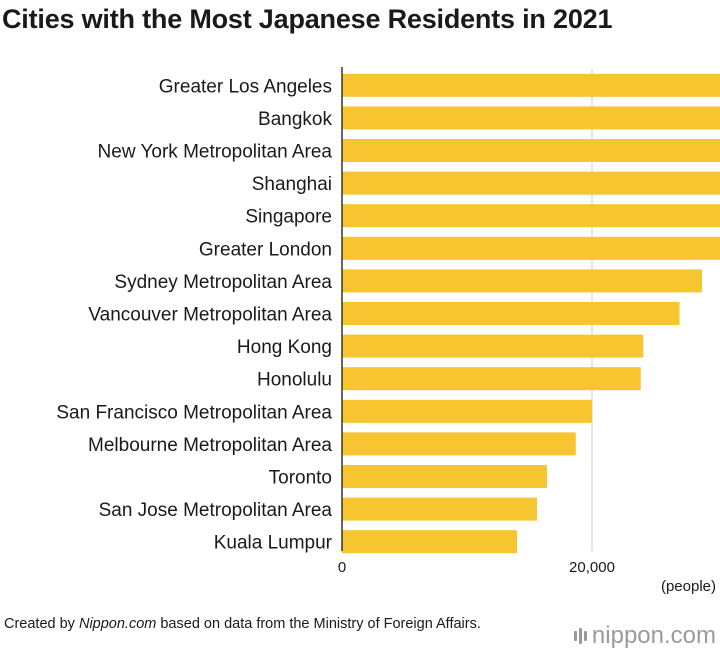  What do you see at coordinates (288, 217) in the screenshot?
I see `category-label-4: Singapore` at bounding box center [288, 217].